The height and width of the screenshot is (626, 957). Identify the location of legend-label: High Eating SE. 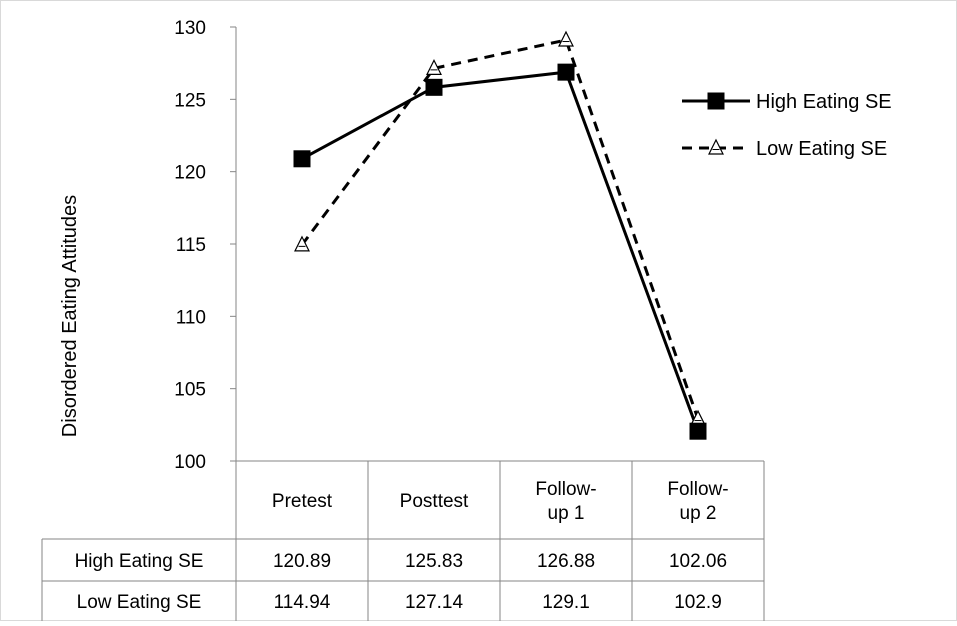
(824, 102).